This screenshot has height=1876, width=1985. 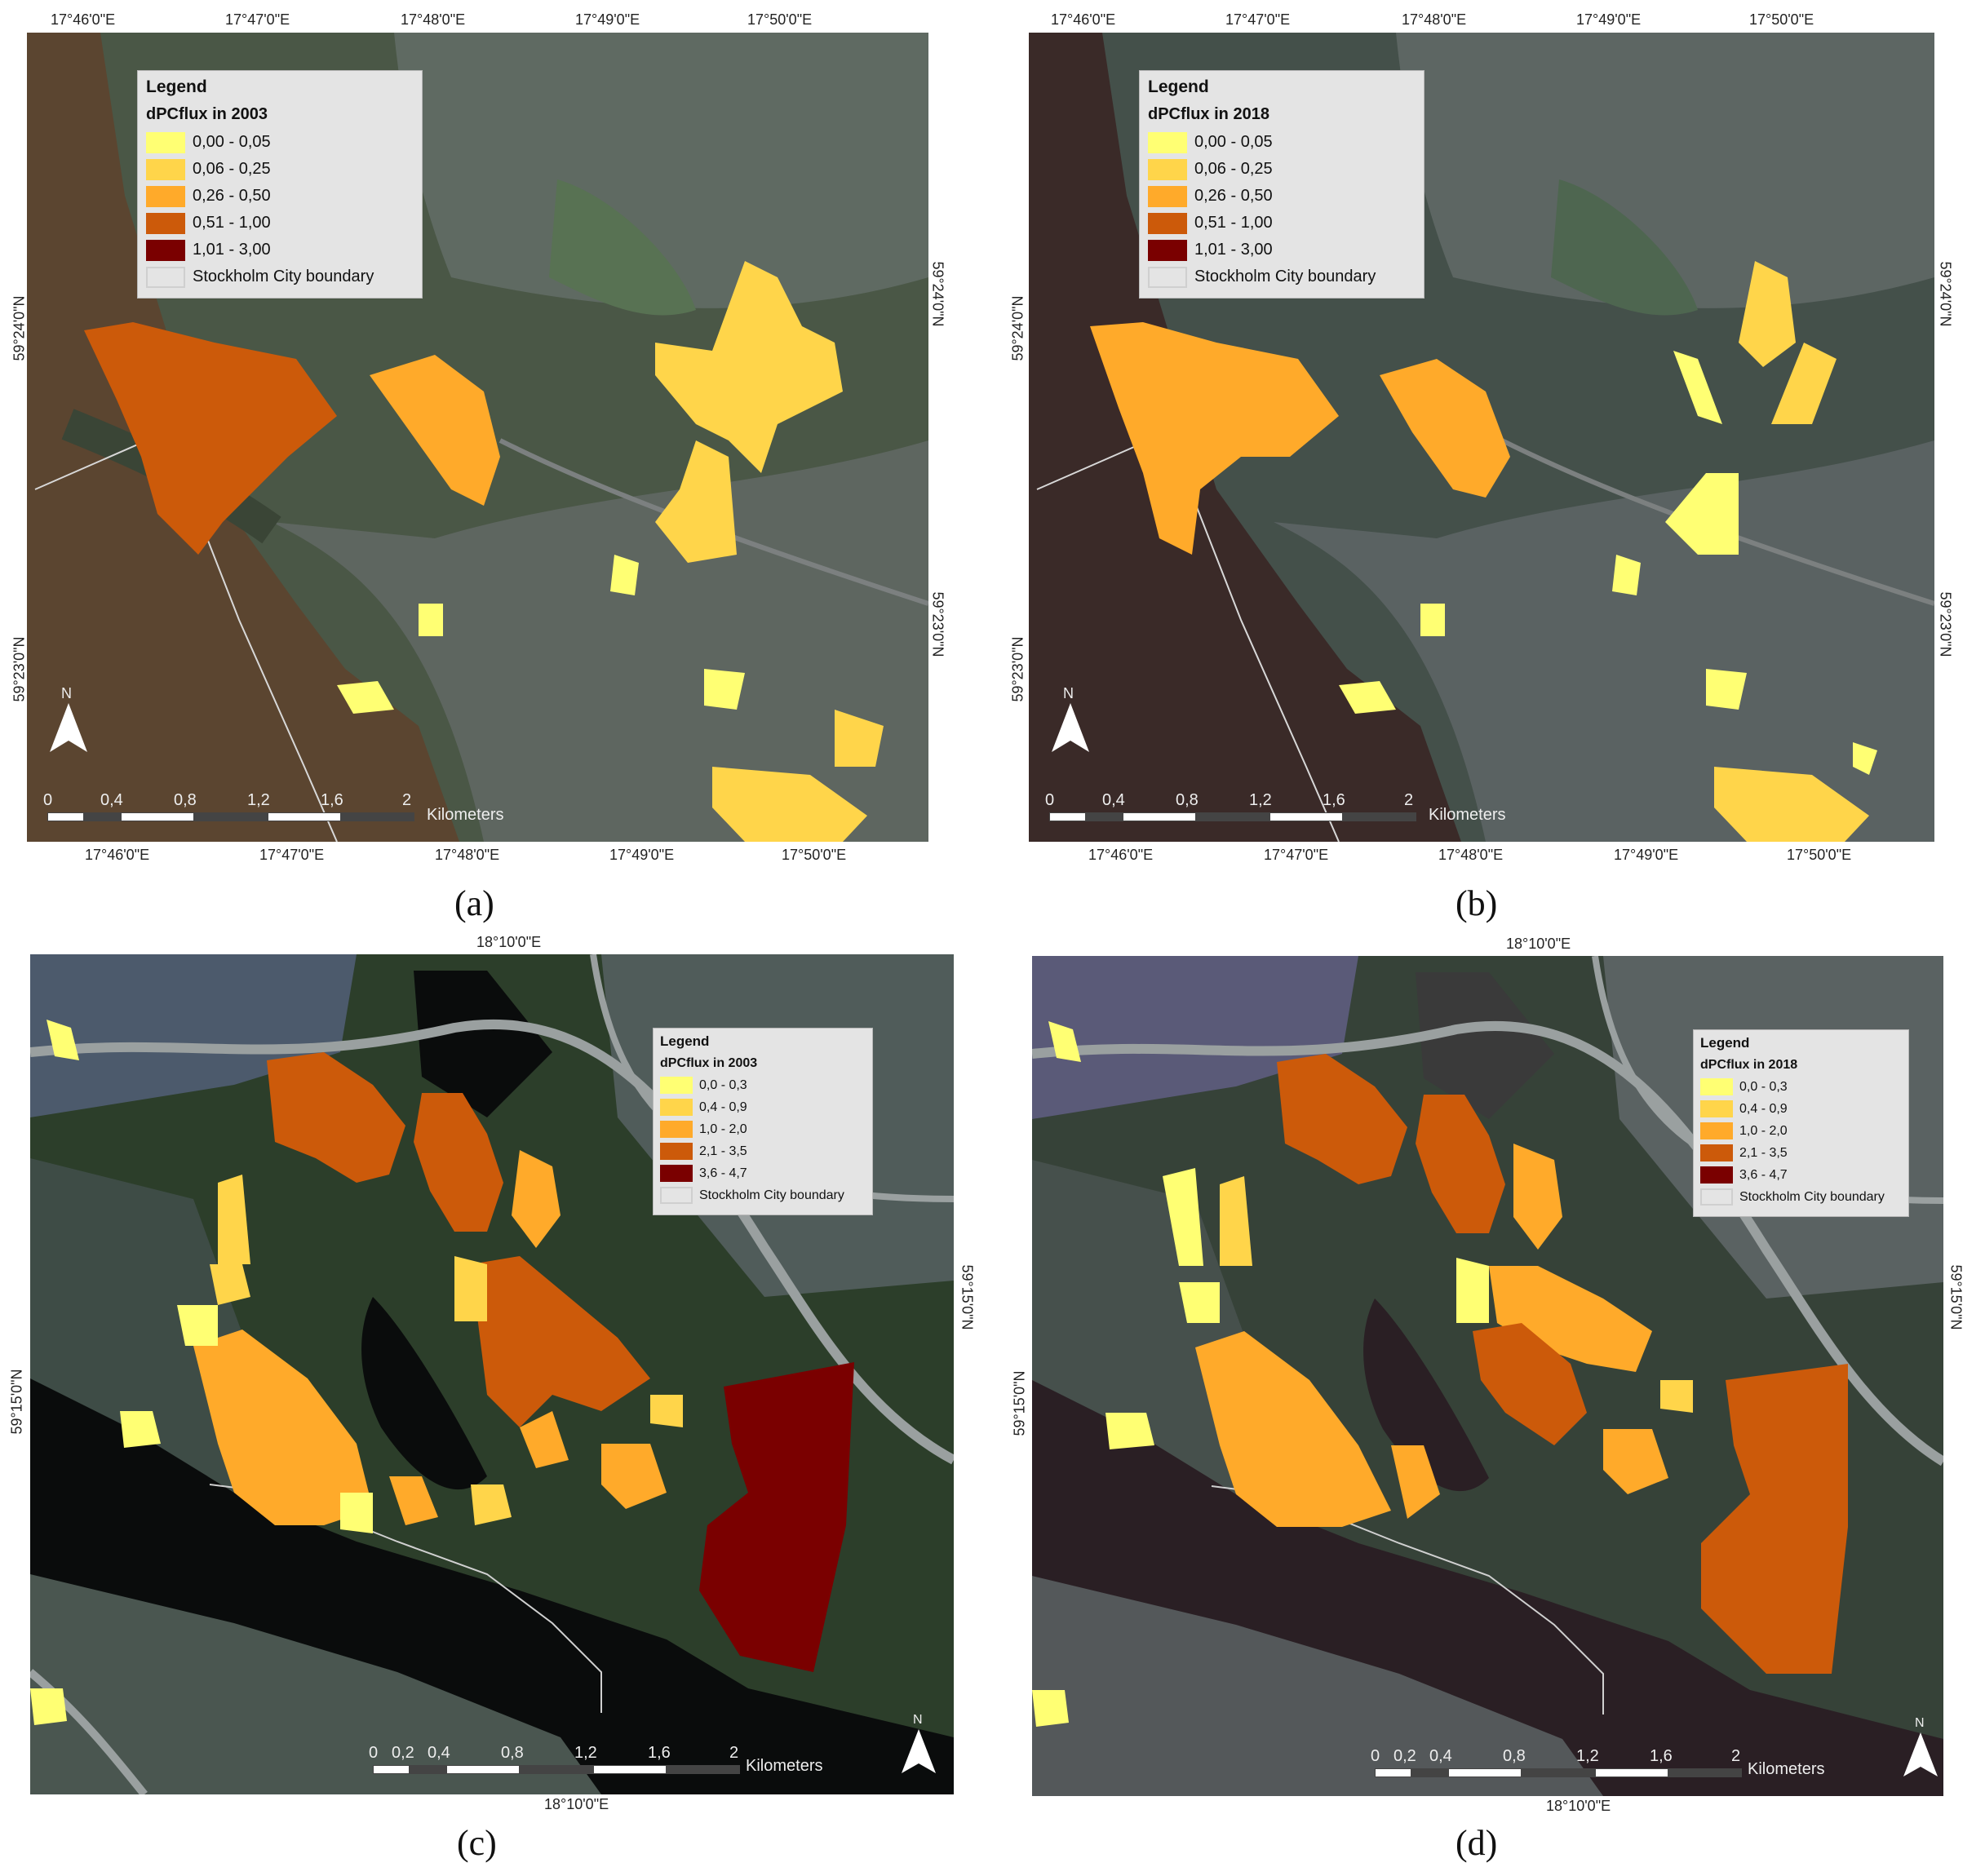 What do you see at coordinates (185, 800) in the screenshot?
I see `scale-label: 0,8` at bounding box center [185, 800].